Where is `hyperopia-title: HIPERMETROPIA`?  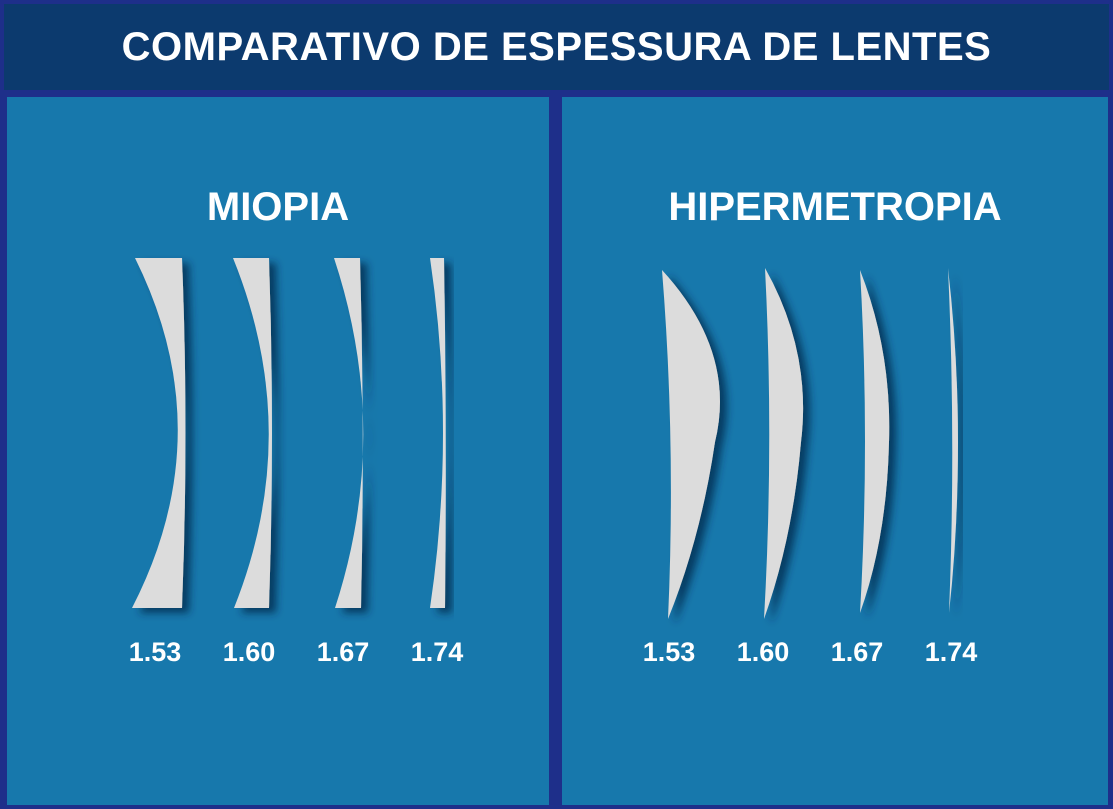
hyperopia-title: HIPERMETROPIA is located at coordinates (835, 207).